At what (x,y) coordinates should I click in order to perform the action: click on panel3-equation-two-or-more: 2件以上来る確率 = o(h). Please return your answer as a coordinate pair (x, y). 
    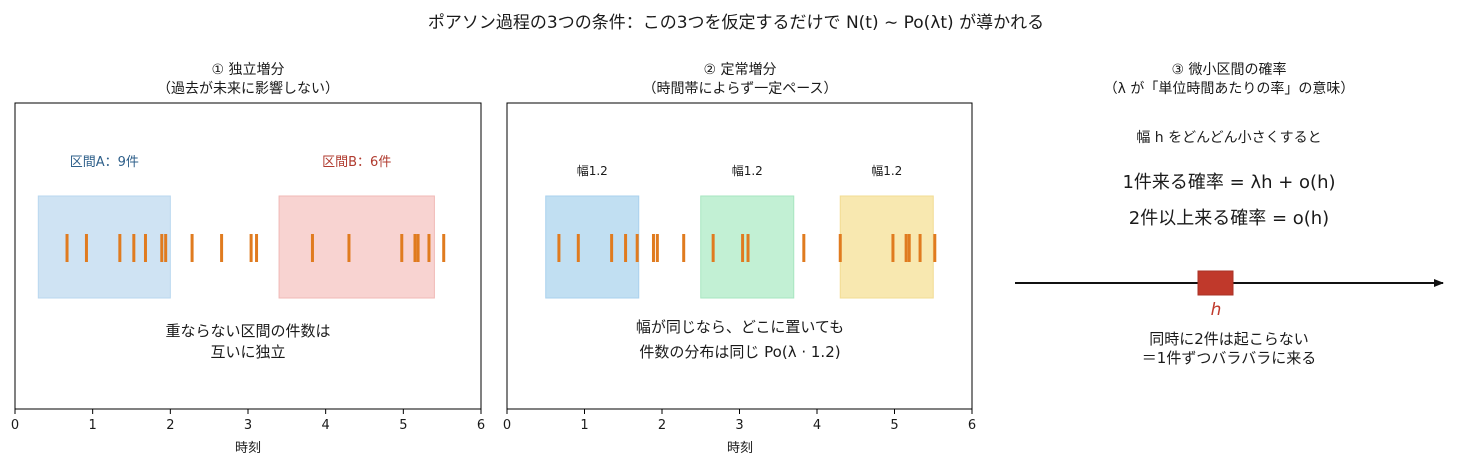
    Looking at the image, I should click on (1229, 218).